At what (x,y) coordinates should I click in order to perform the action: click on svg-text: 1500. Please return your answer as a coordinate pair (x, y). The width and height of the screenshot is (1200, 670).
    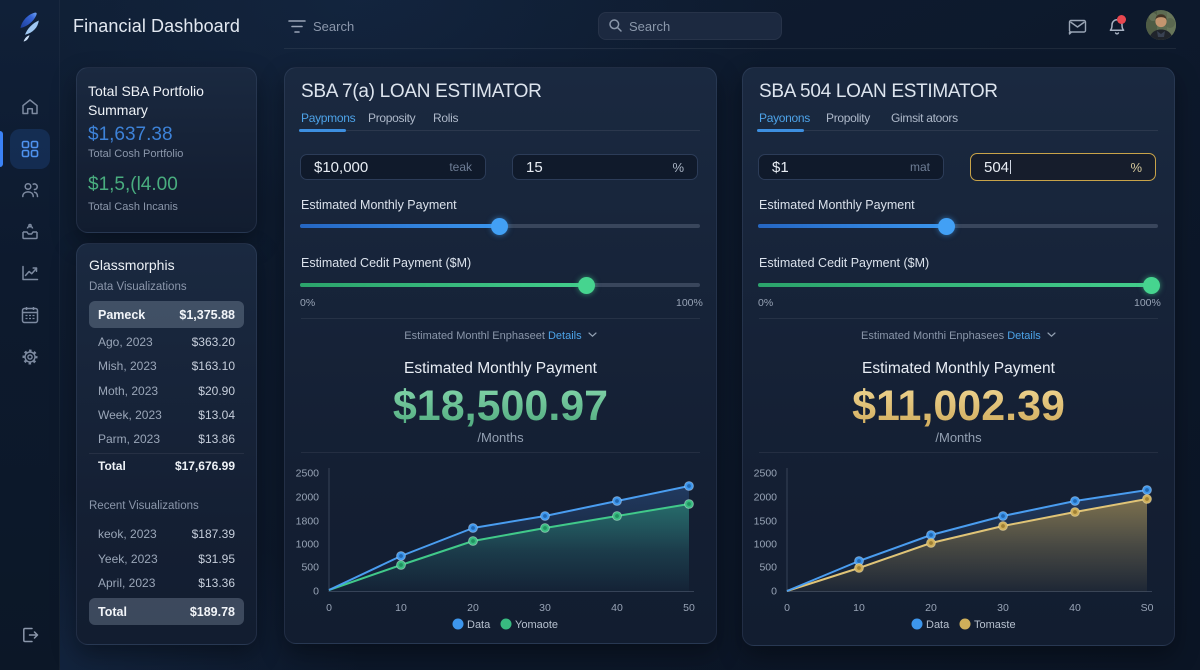
    Looking at the image, I should click on (766, 522).